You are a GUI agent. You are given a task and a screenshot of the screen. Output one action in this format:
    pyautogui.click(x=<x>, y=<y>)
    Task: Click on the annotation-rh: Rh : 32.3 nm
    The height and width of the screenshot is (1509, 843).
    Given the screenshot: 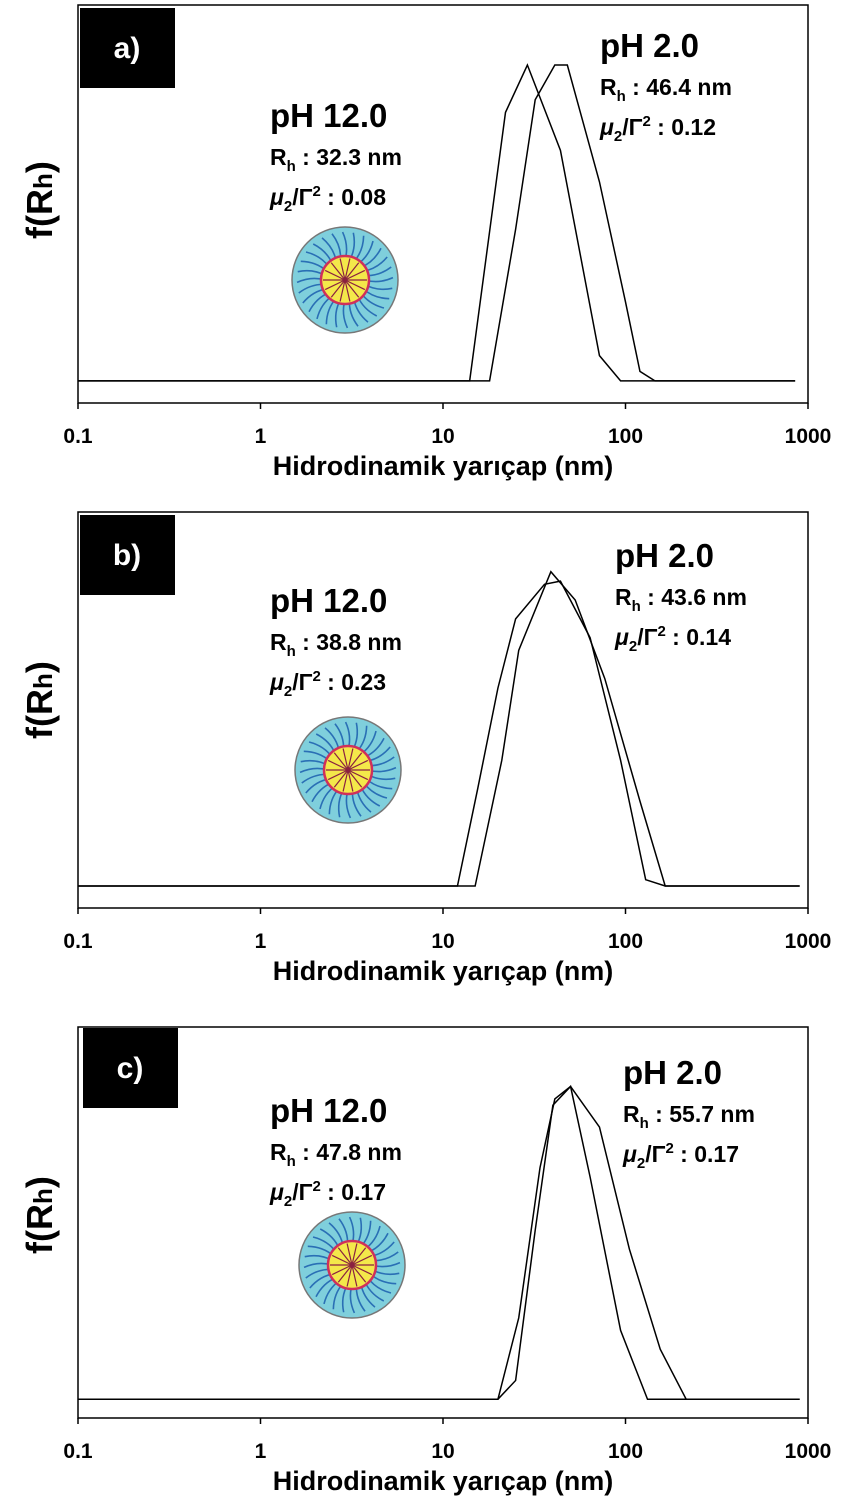 What is the action you would take?
    pyautogui.click(x=336, y=159)
    